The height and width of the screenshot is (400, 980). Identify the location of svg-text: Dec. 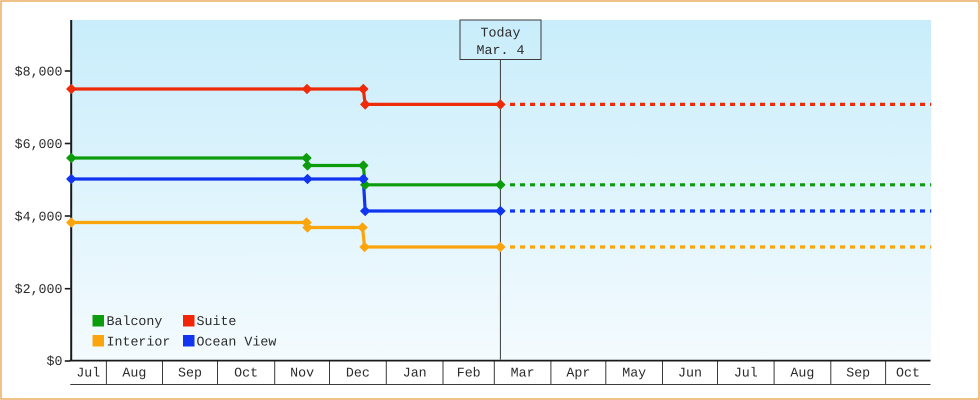
(358, 373).